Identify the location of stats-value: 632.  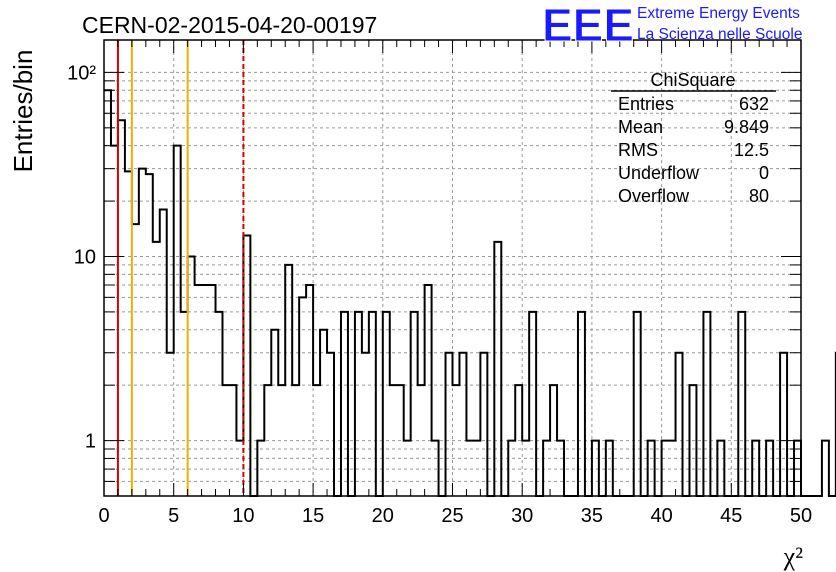
(754, 104).